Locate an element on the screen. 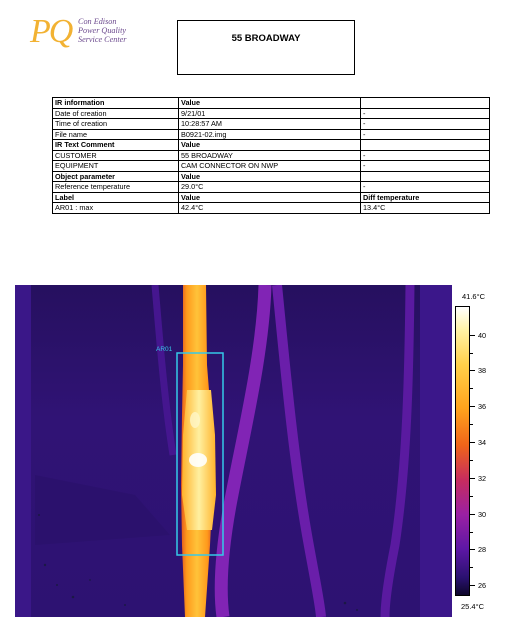 Image resolution: width=525 pixels, height=641 pixels. scale-tick-label: 26 is located at coordinates (482, 586).